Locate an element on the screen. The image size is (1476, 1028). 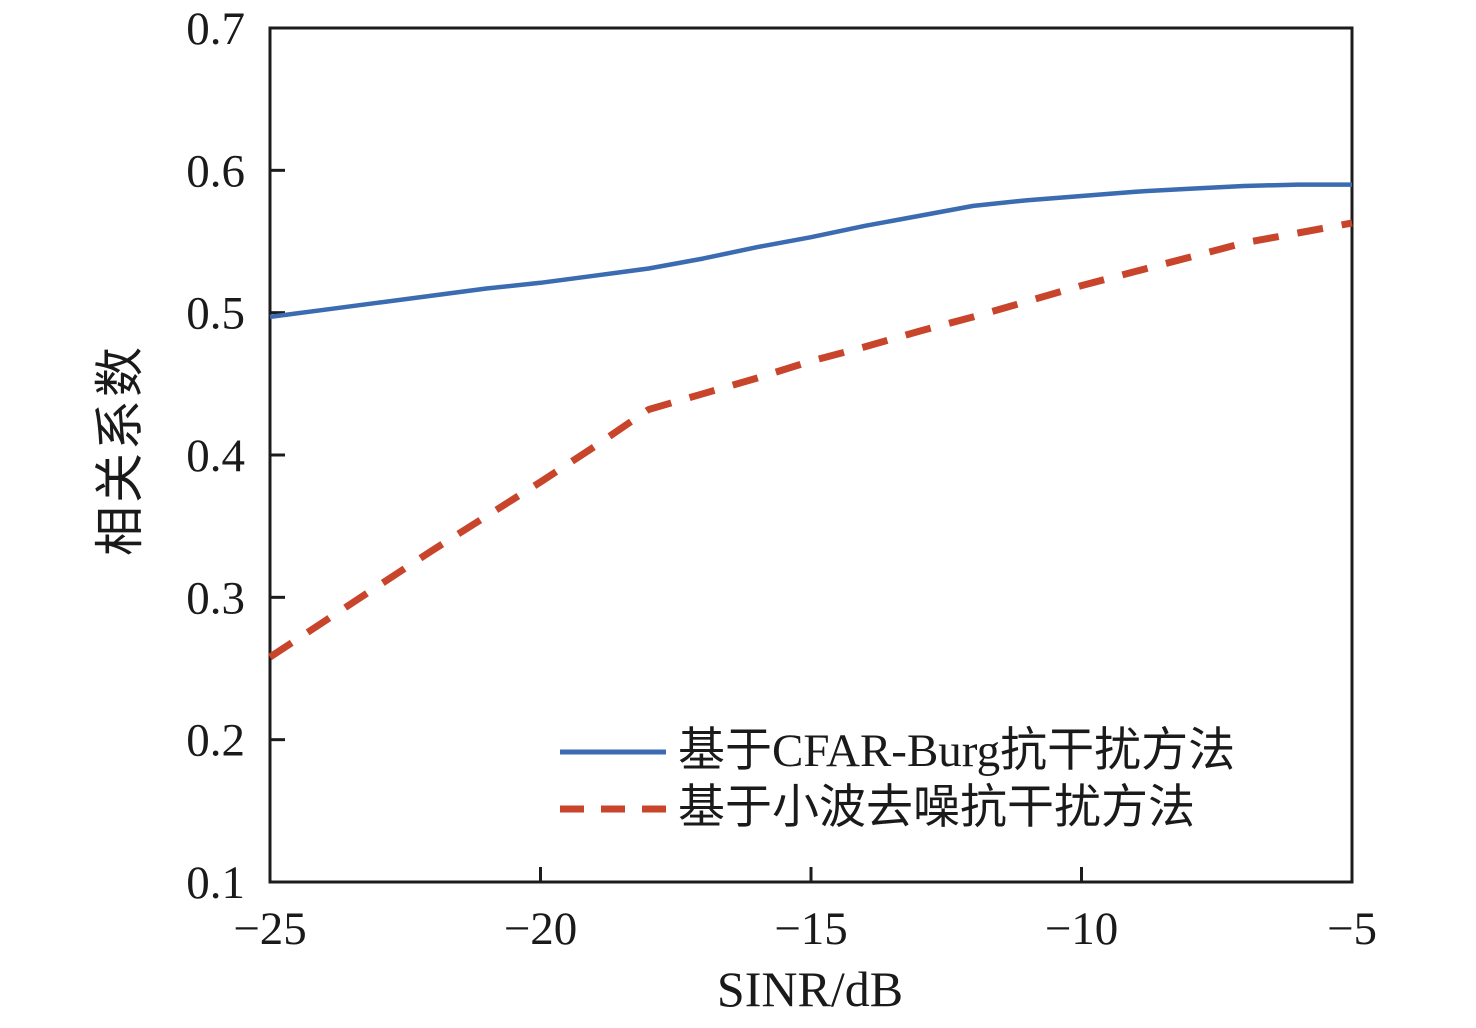
y-tick-label: 0.5 is located at coordinates (215, 314).